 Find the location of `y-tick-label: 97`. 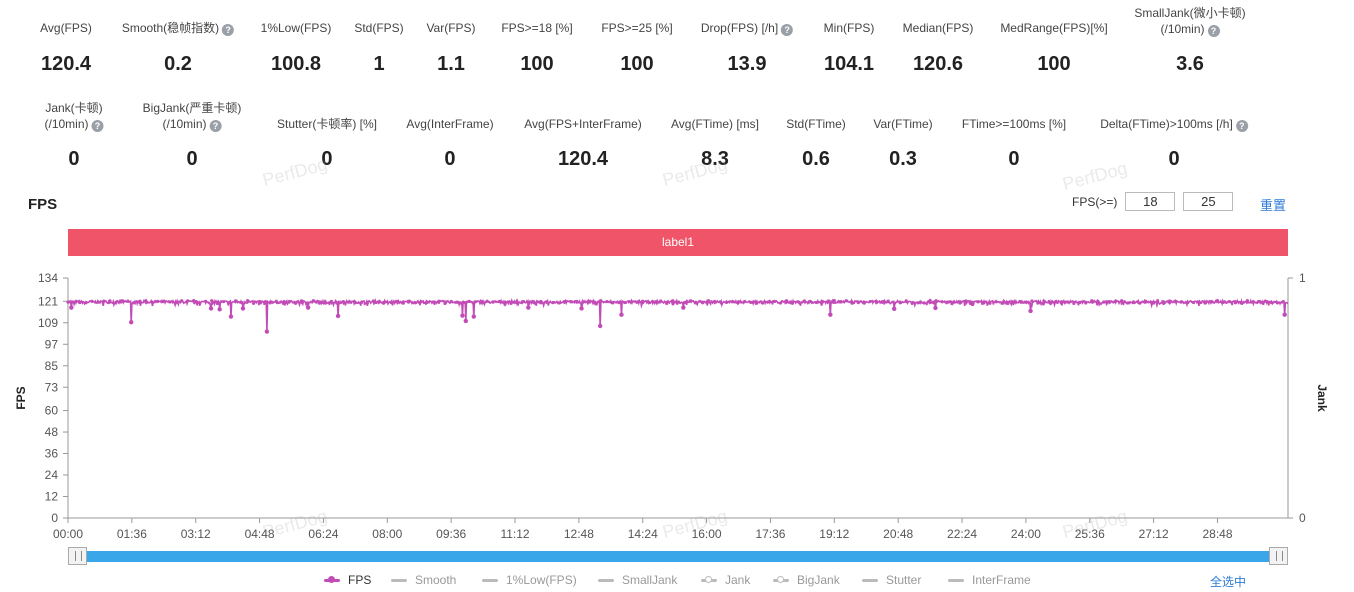

y-tick-label: 97 is located at coordinates (52, 344).